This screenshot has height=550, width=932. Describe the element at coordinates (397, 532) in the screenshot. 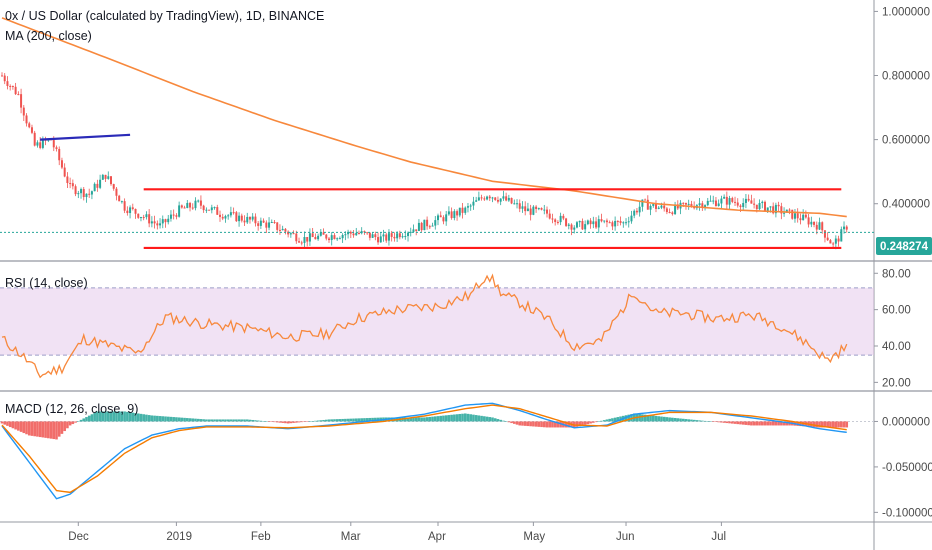

I see `time-axis: Dec 2019 Feb Mar Apr May Jun Jul` at that location.